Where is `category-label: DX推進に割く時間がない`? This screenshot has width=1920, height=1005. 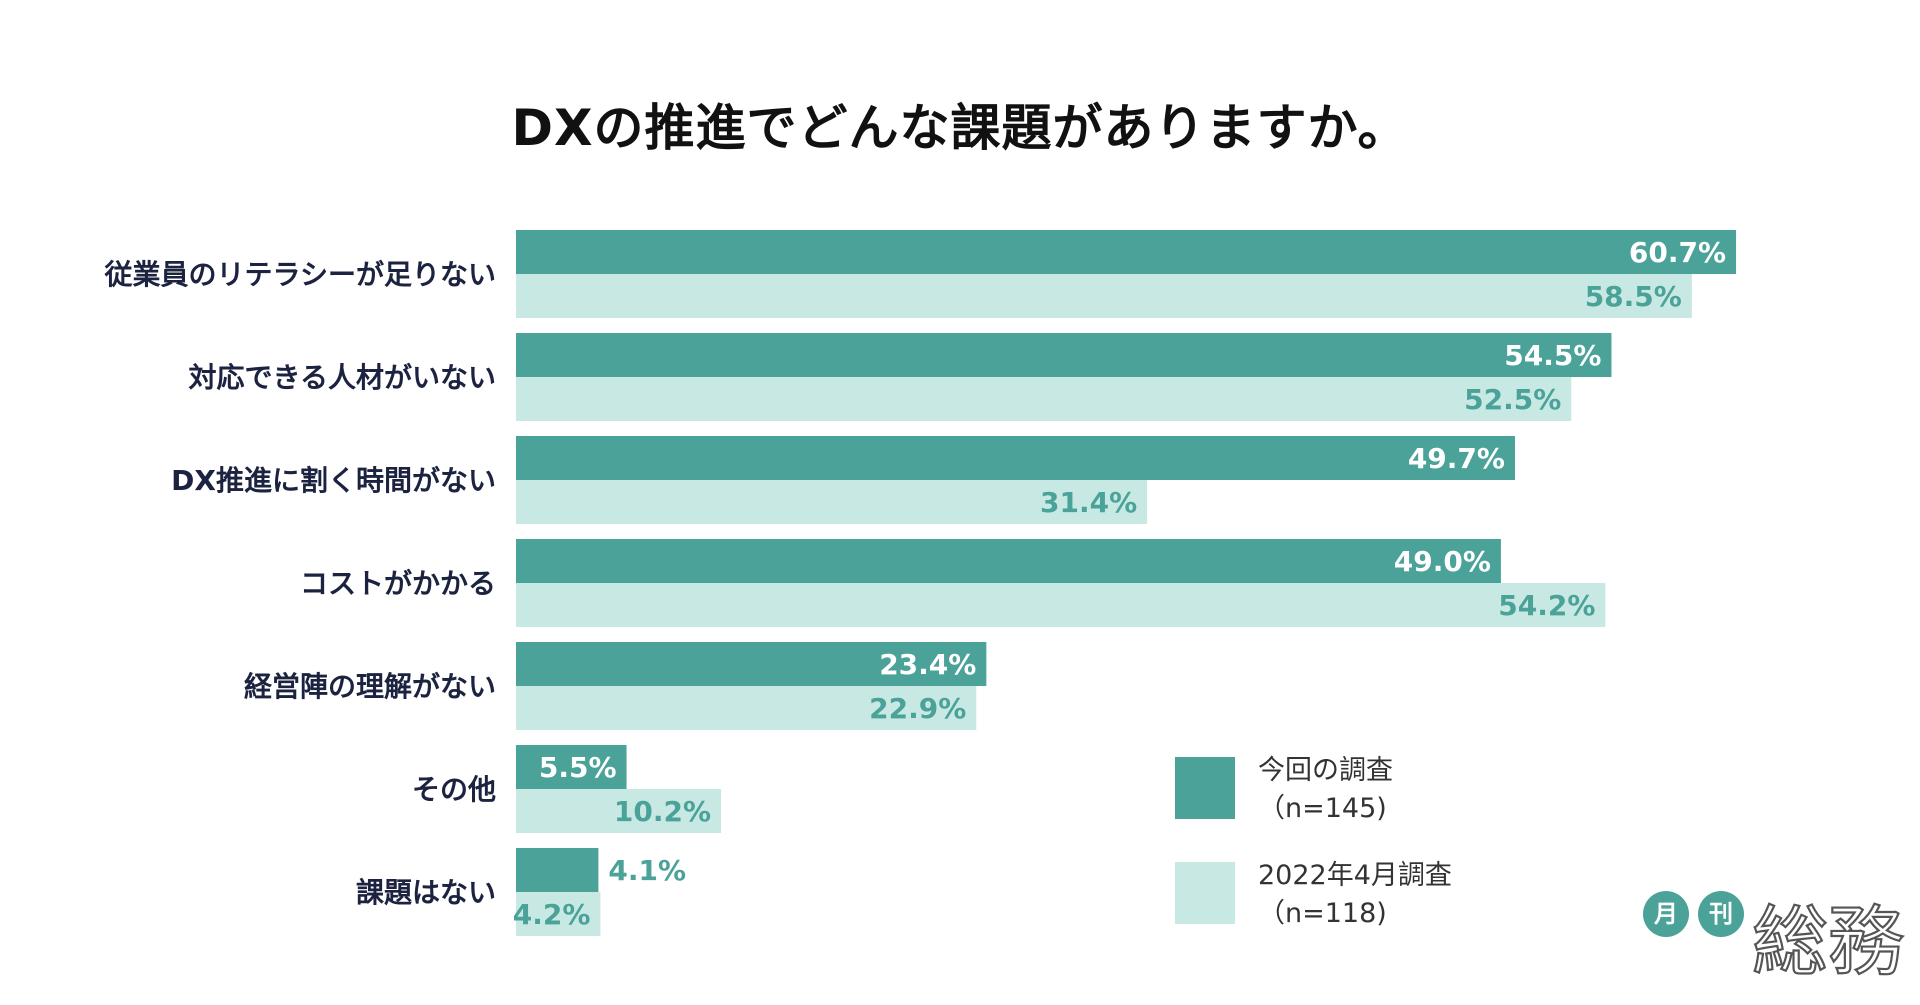
category-label: DX推進に割く時間がない is located at coordinates (333, 480).